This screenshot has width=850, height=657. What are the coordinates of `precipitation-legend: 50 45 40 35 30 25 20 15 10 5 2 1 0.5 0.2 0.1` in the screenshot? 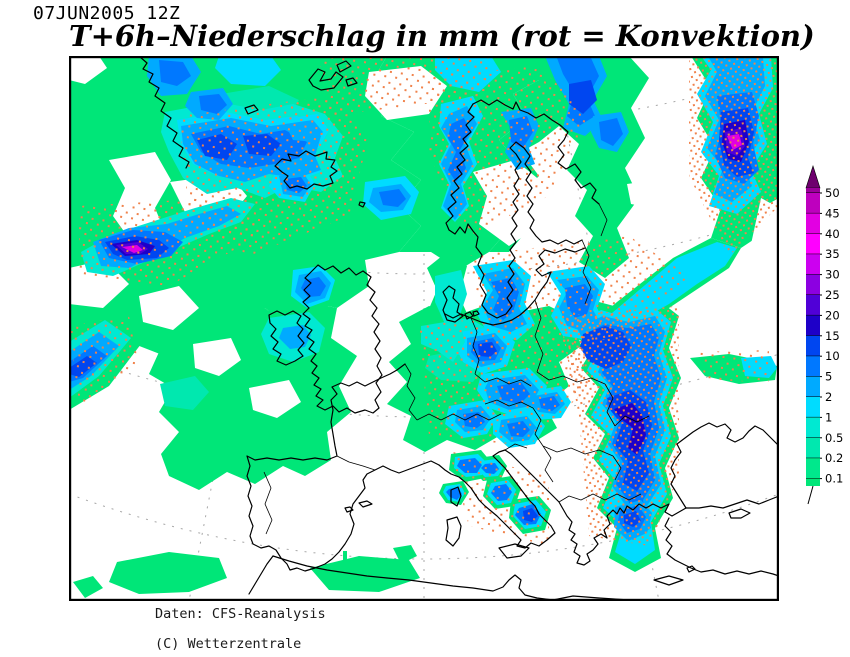 It's located at (824, 335).